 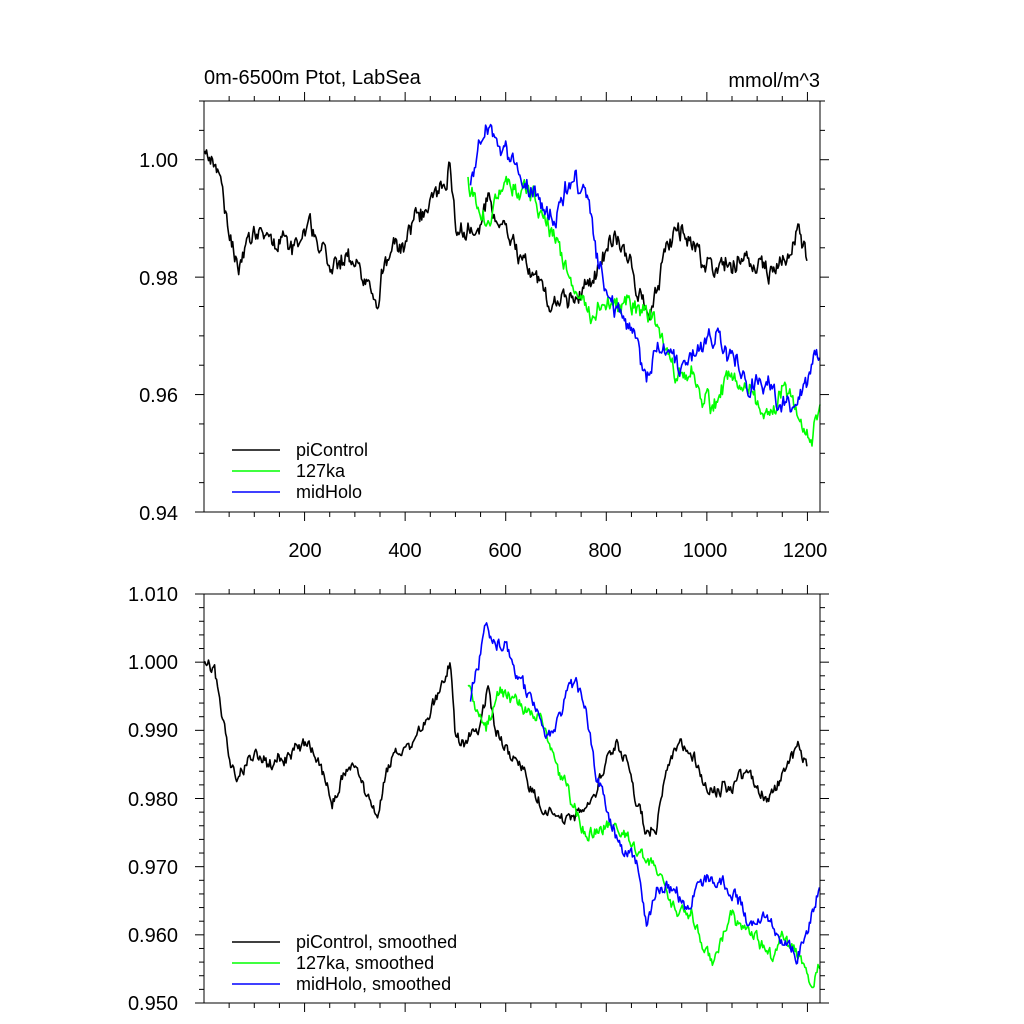 What do you see at coordinates (321, 471) in the screenshot?
I see `legend-label-127ka: 127ka` at bounding box center [321, 471].